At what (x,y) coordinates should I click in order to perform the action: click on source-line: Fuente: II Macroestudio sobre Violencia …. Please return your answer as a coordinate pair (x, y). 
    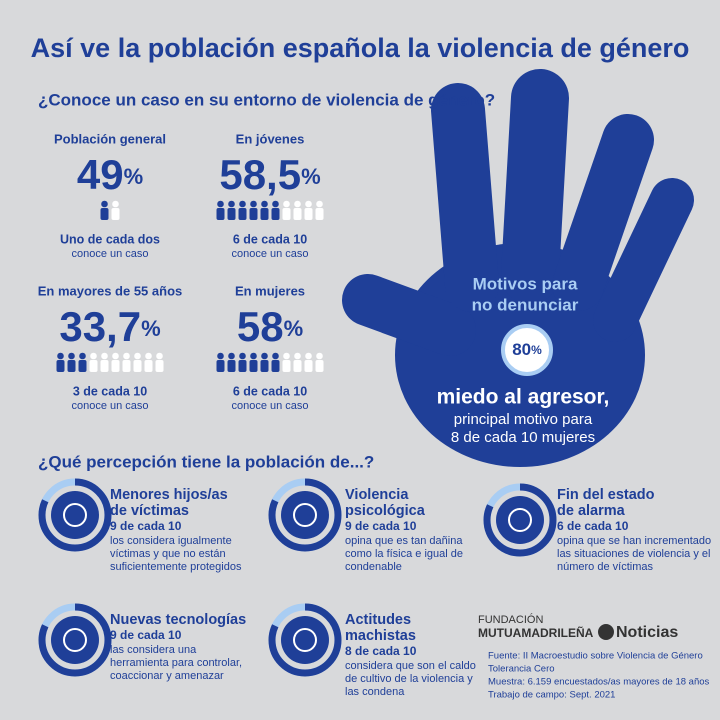
    Looking at the image, I should click on (595, 656).